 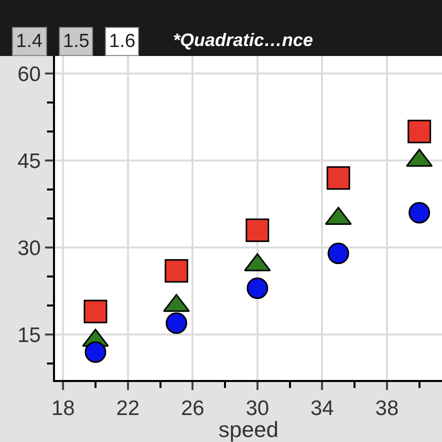 What do you see at coordinates (29, 161) in the screenshot?
I see `y-tick-label: 45` at bounding box center [29, 161].